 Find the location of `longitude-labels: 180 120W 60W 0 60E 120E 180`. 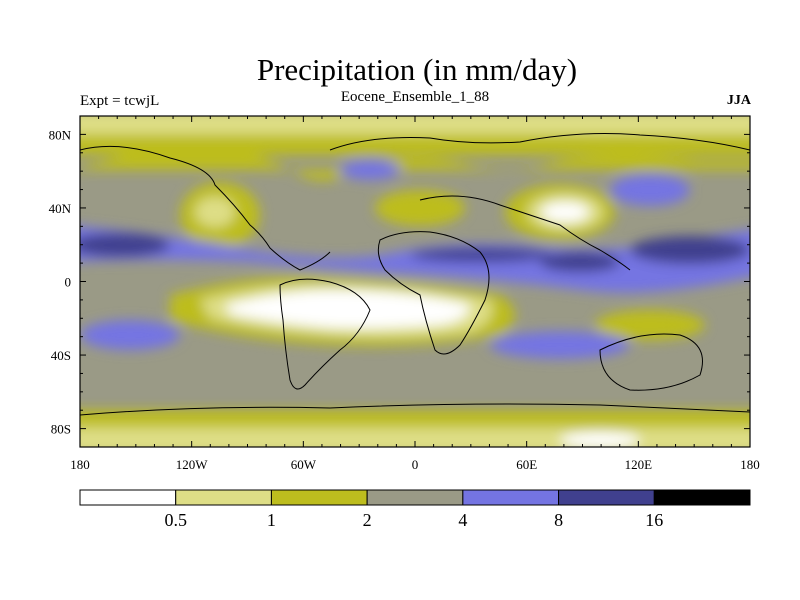

longitude-labels: 180 120W 60W 0 60E 120E 180 is located at coordinates (415, 464).